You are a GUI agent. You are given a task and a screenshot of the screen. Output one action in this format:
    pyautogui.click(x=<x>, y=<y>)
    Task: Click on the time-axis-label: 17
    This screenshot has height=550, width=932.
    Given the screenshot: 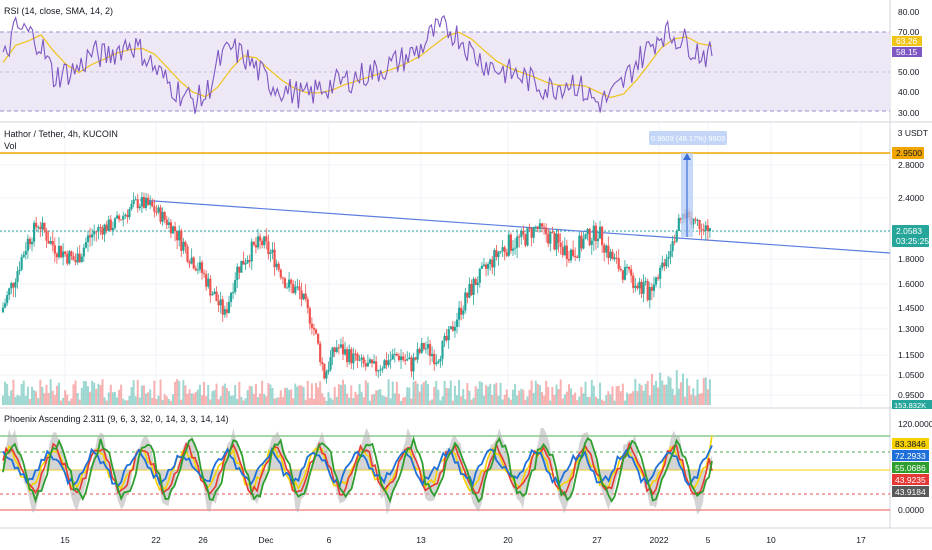 What is the action you would take?
    pyautogui.click(x=861, y=540)
    